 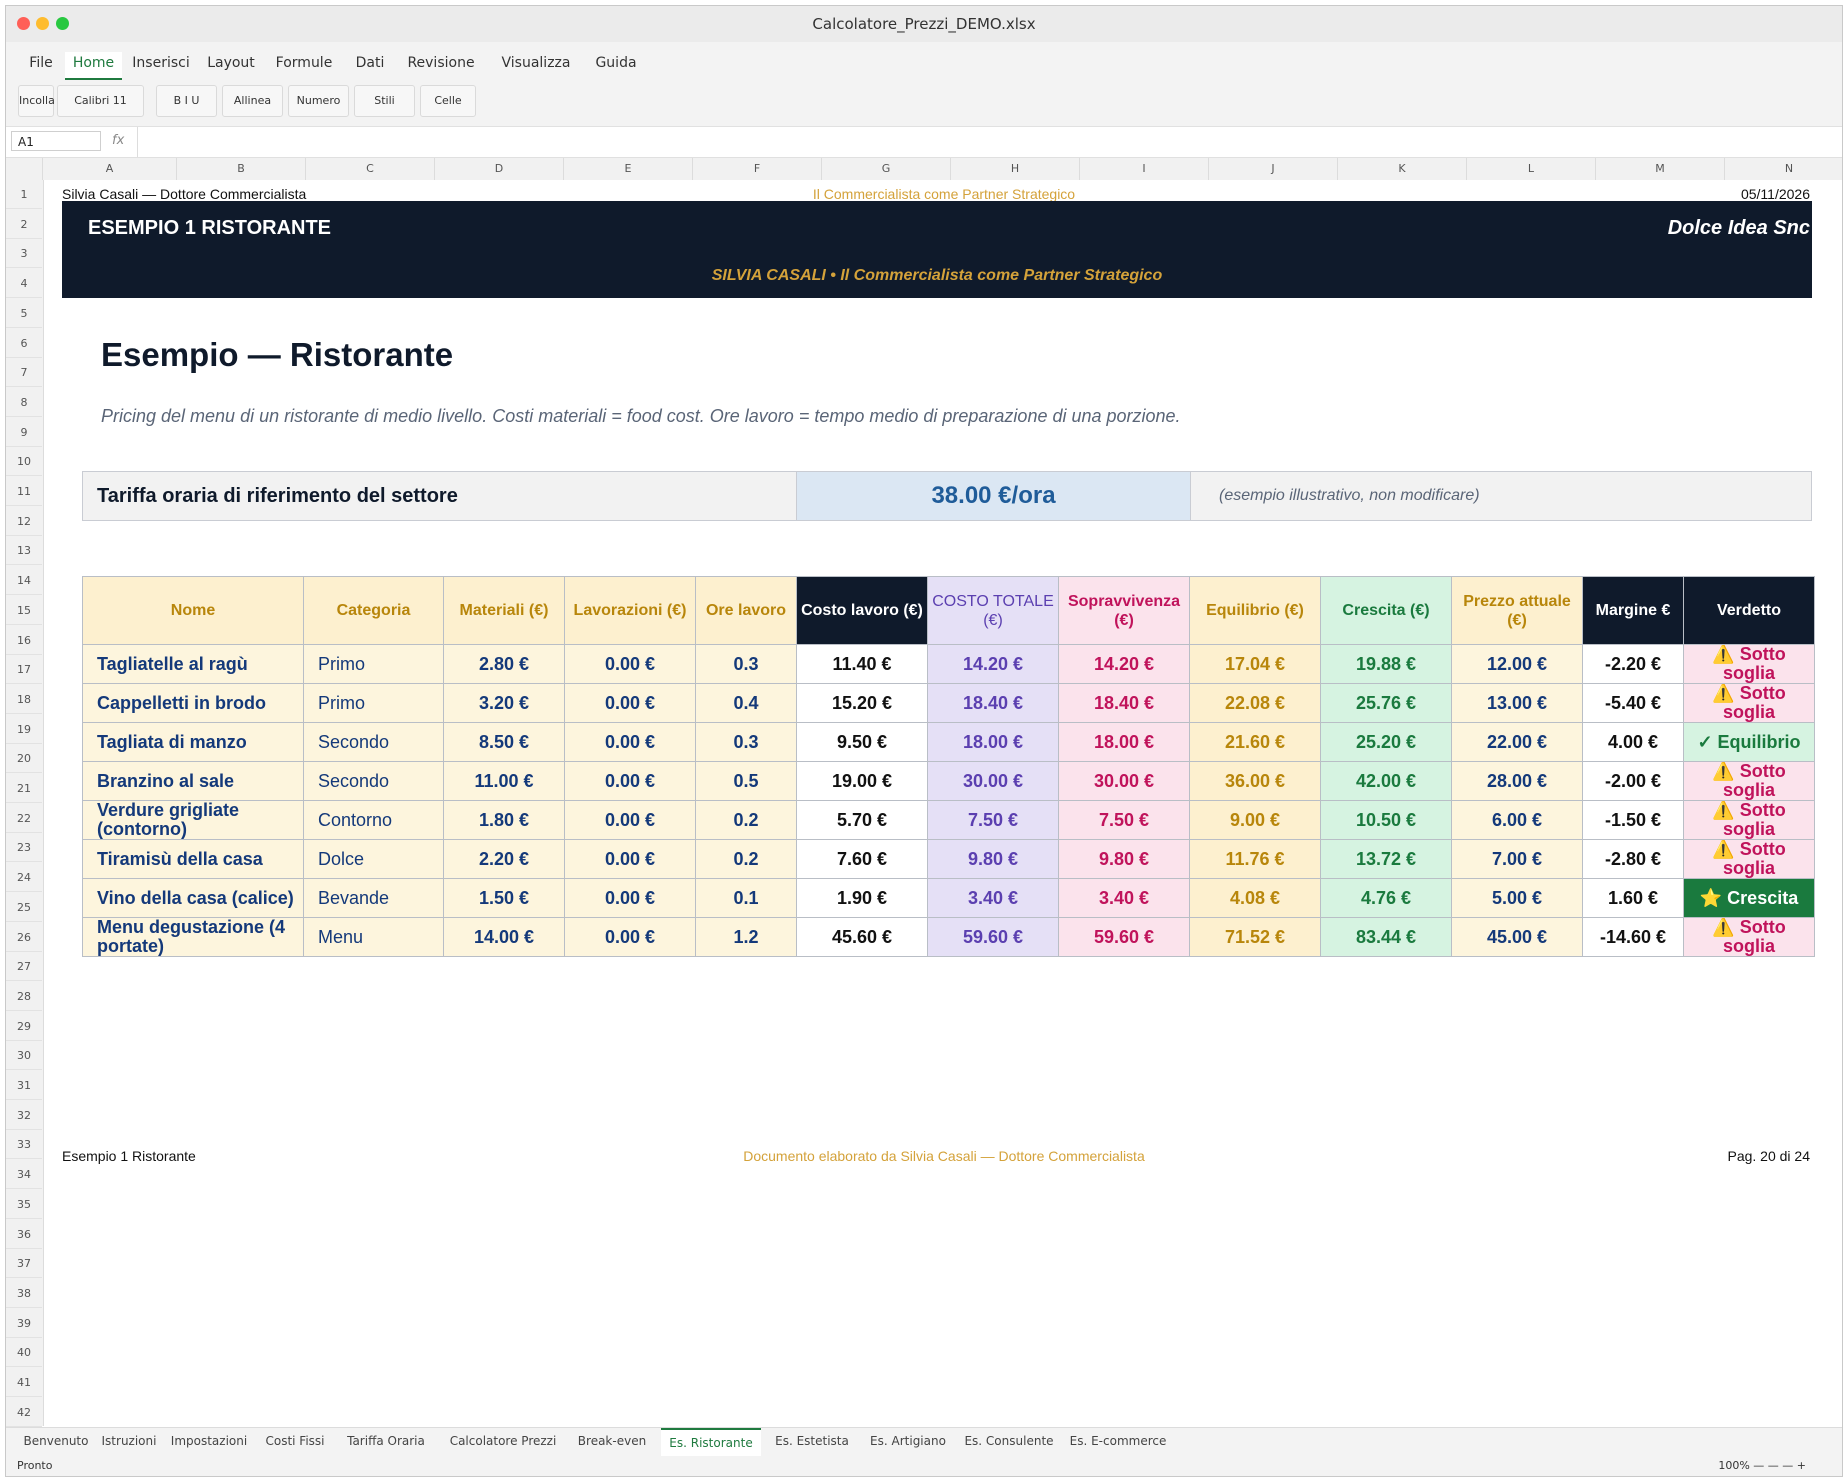 I want to click on row-header-31: 31, so click(x=24, y=1085).